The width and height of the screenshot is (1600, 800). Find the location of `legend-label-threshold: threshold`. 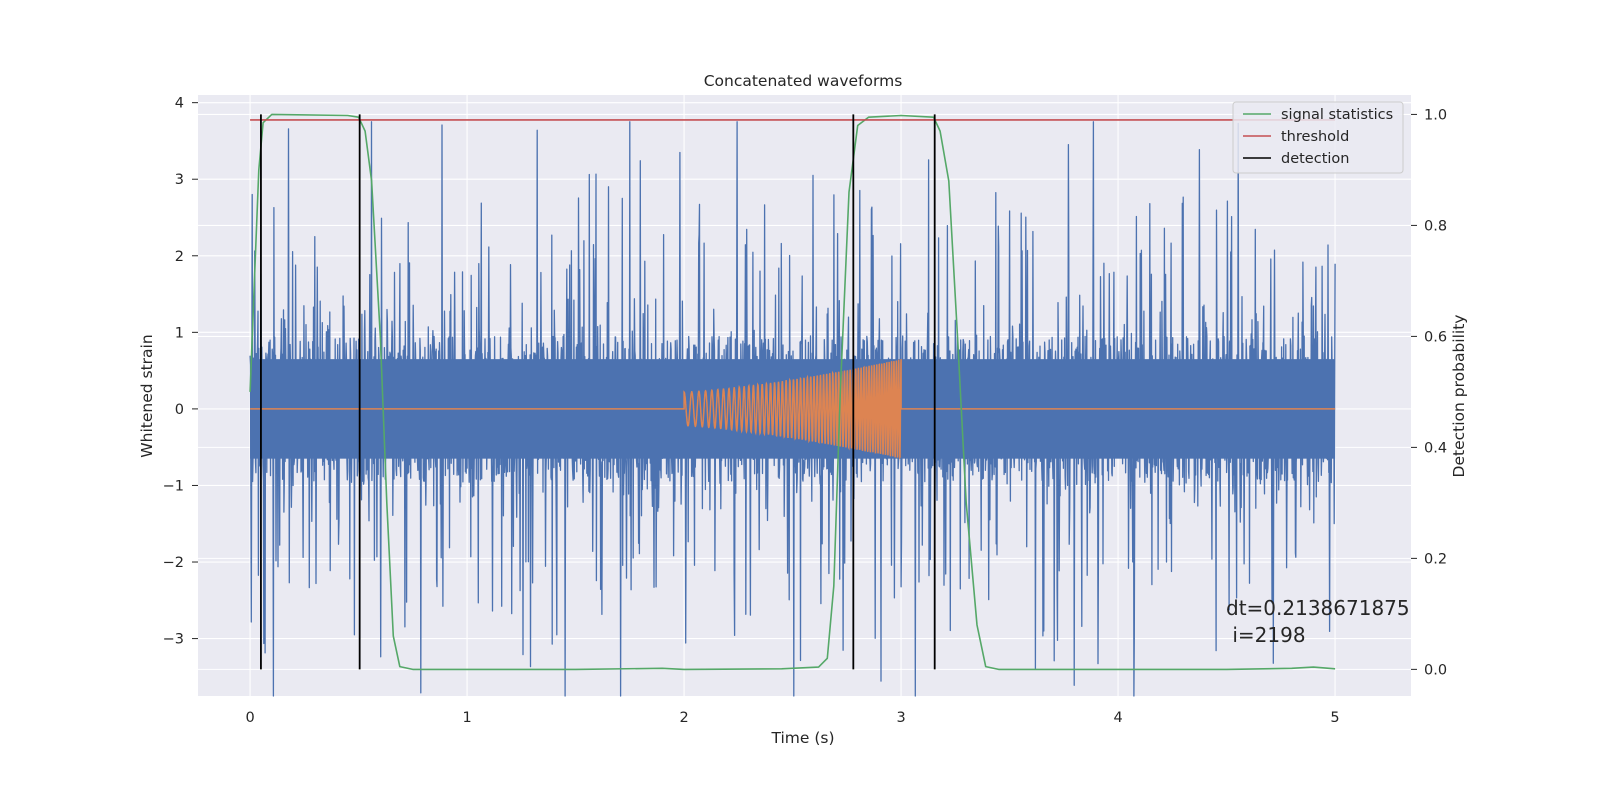

legend-label-threshold: threshold is located at coordinates (1315, 137).